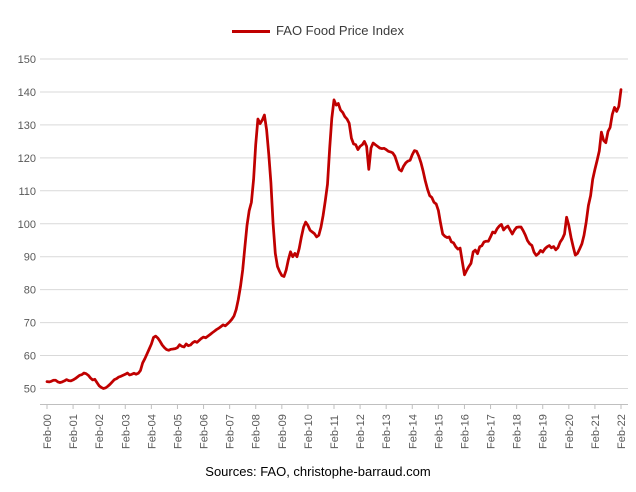  I want to click on y-axis-tick-label: 100, so click(27, 225).